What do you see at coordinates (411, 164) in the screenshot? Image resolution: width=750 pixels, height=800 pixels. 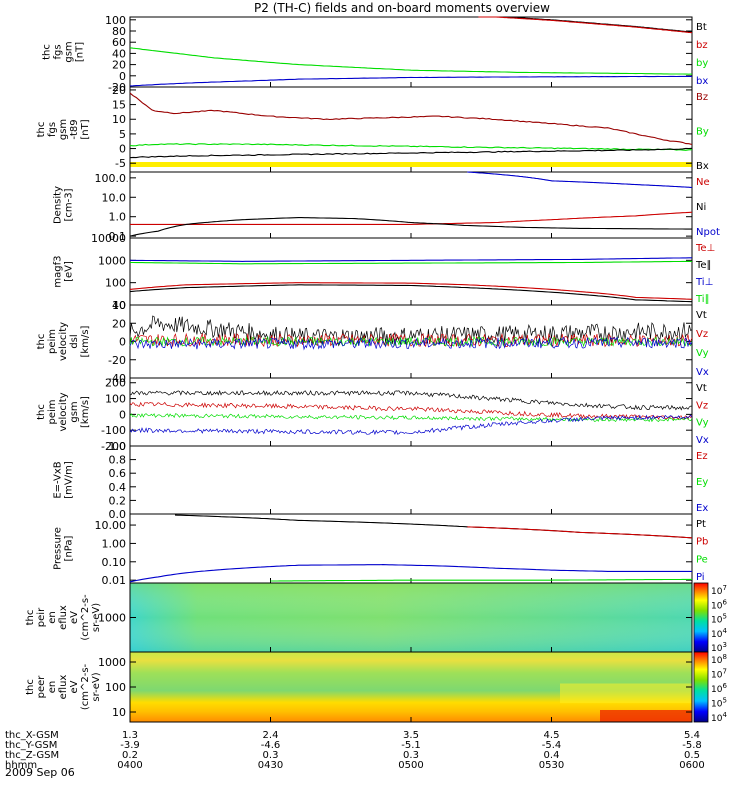 I see `quality-flag-band` at bounding box center [411, 164].